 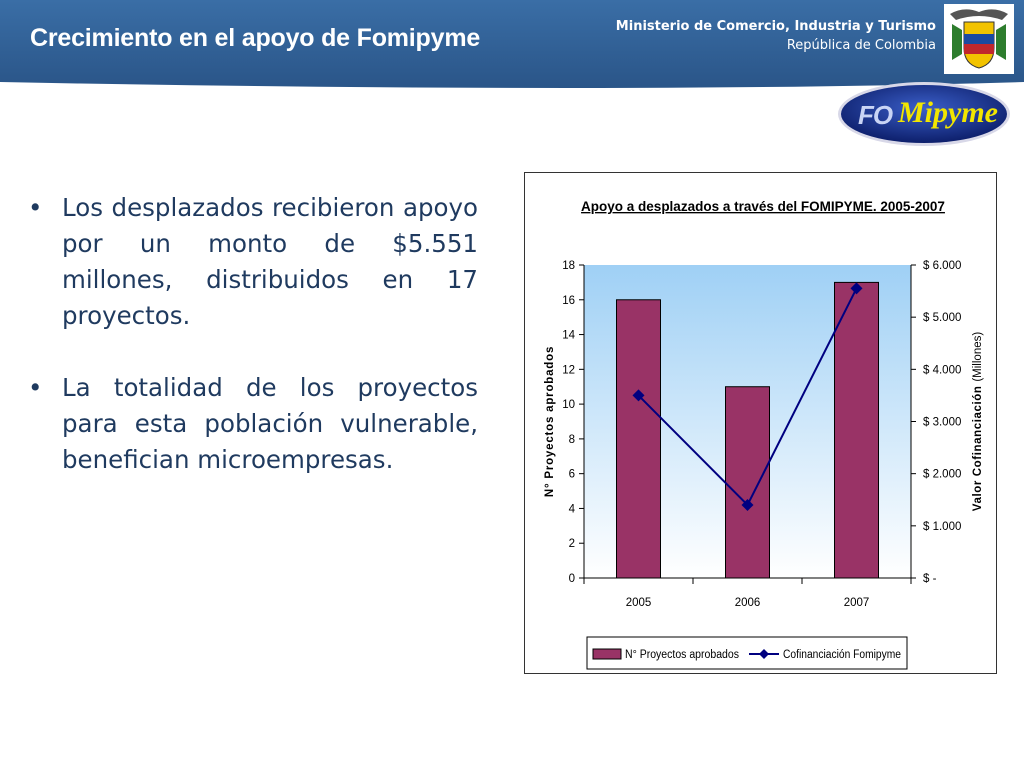 What do you see at coordinates (856, 288) in the screenshot?
I see `point-cofinanciacion-2007` at bounding box center [856, 288].